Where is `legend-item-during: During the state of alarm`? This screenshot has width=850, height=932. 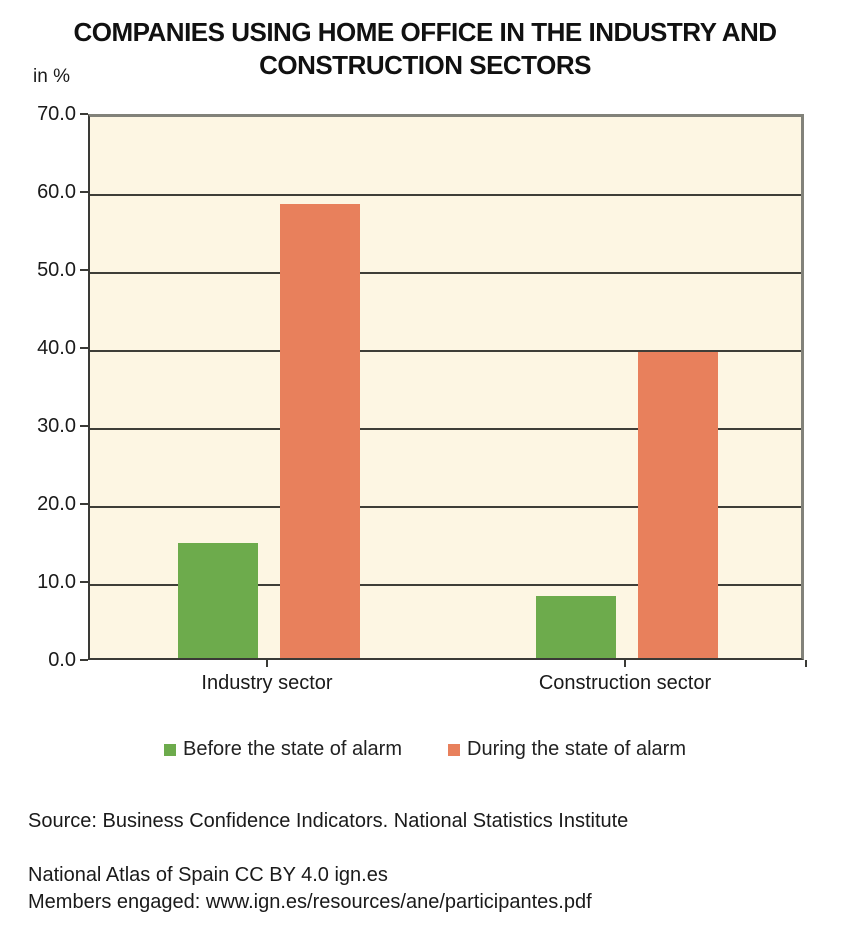
legend-item-during: During the state of alarm is located at coordinates (567, 749).